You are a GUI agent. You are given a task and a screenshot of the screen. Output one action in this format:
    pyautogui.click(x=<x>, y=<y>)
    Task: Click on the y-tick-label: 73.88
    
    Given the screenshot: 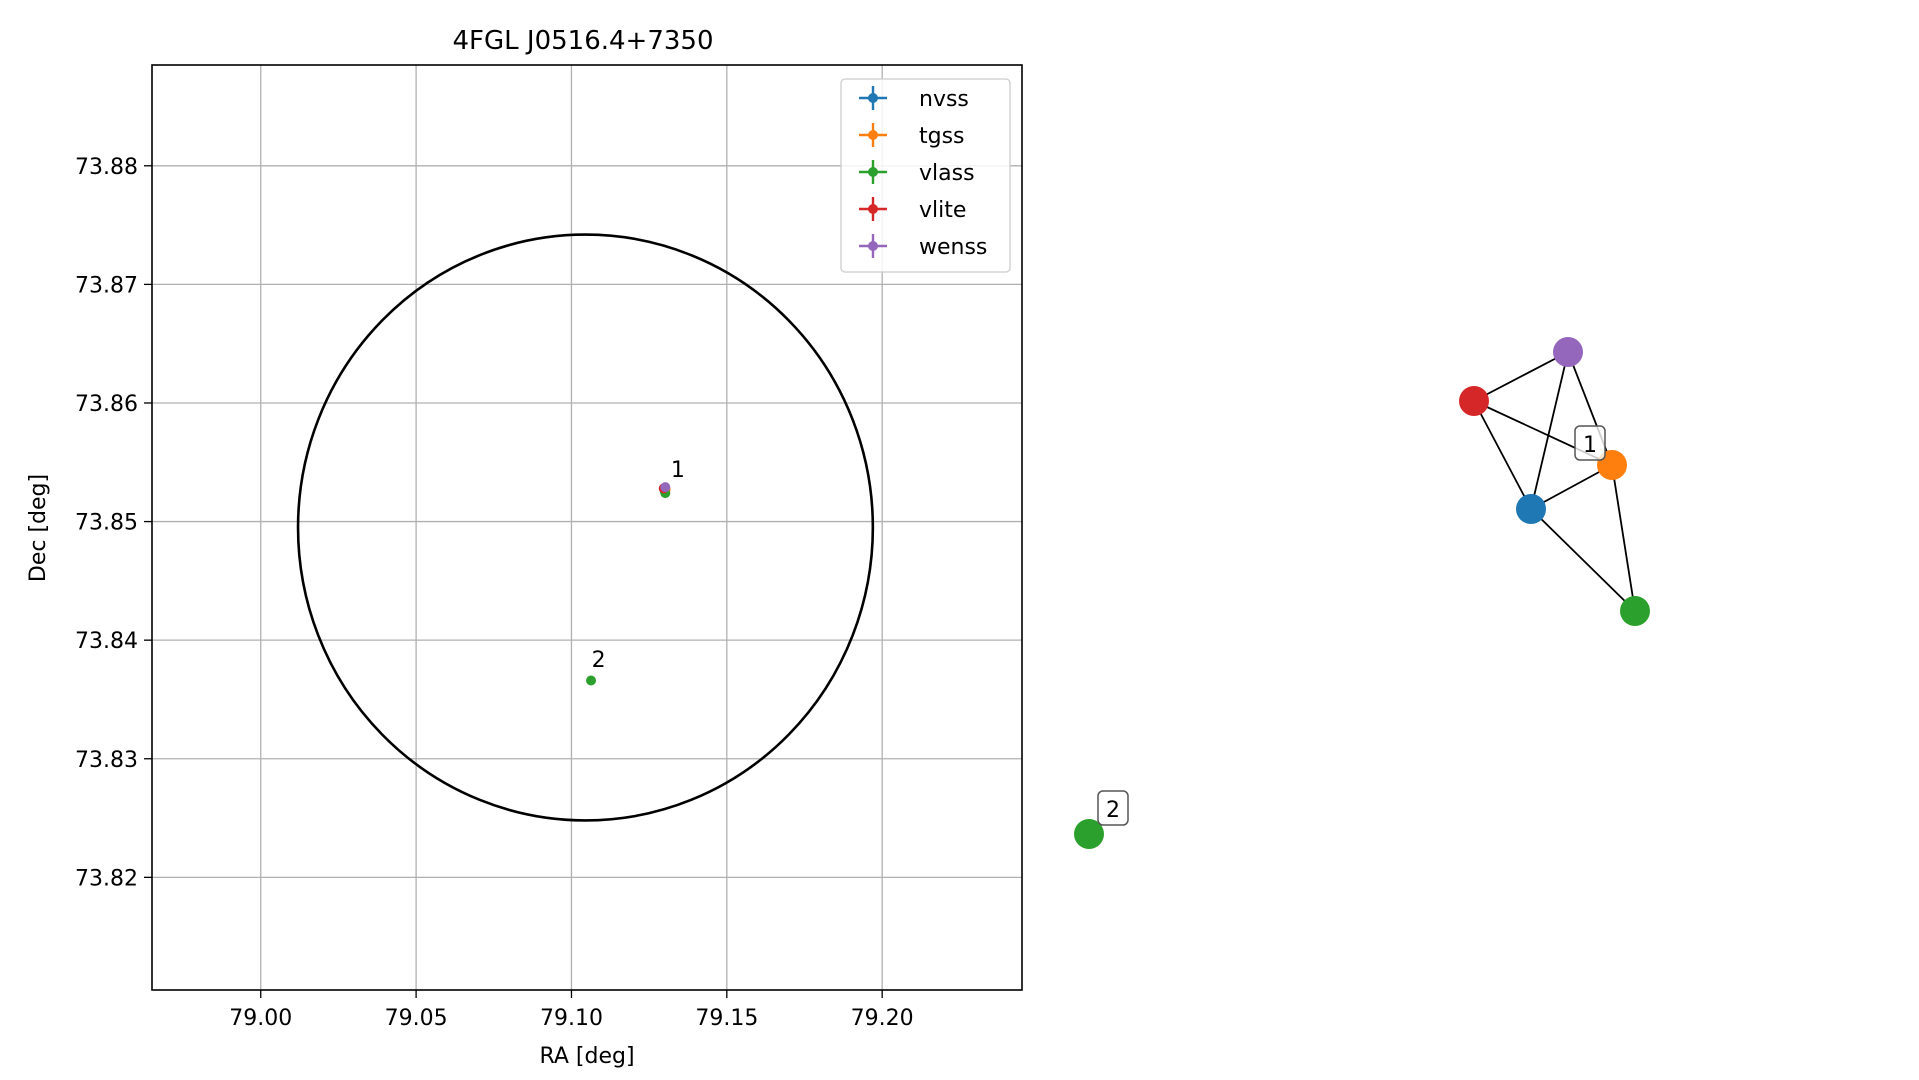 What is the action you would take?
    pyautogui.click(x=106, y=167)
    